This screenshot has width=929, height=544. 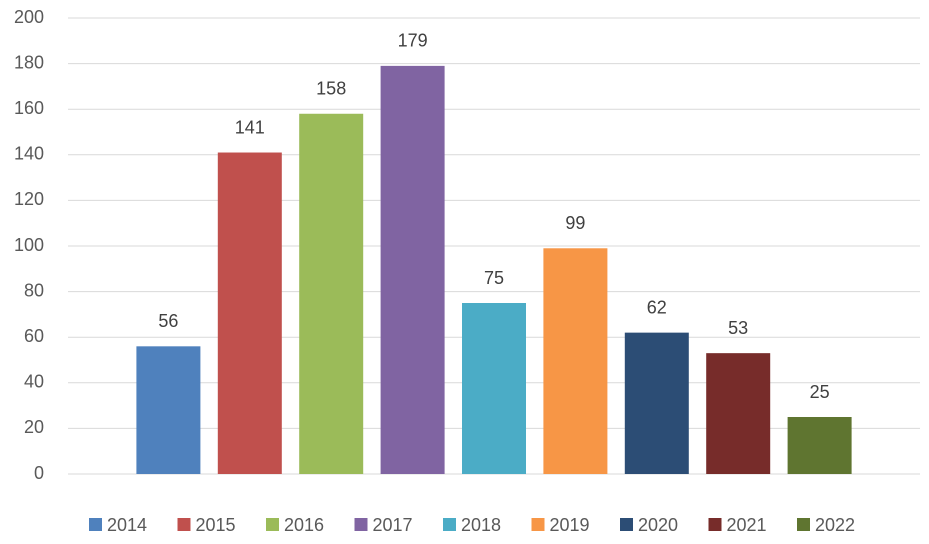 I want to click on y-tick-label: 180, so click(x=29, y=62).